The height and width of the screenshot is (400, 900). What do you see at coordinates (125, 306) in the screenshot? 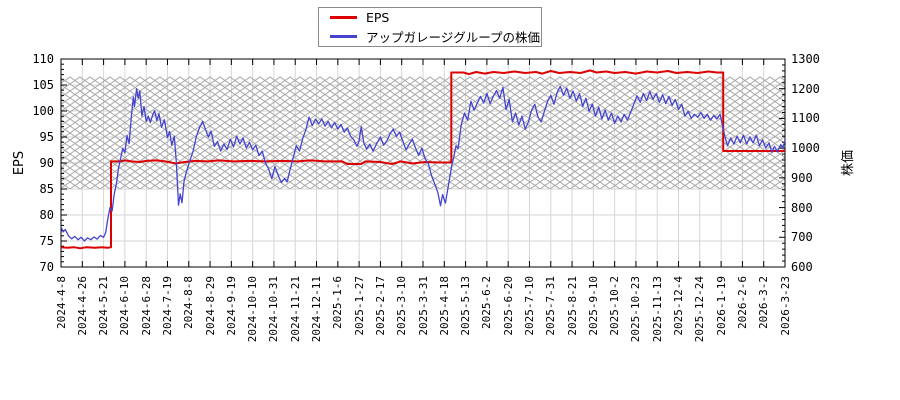
I see `x-axis-tick-label: 2024-6-10` at bounding box center [125, 306].